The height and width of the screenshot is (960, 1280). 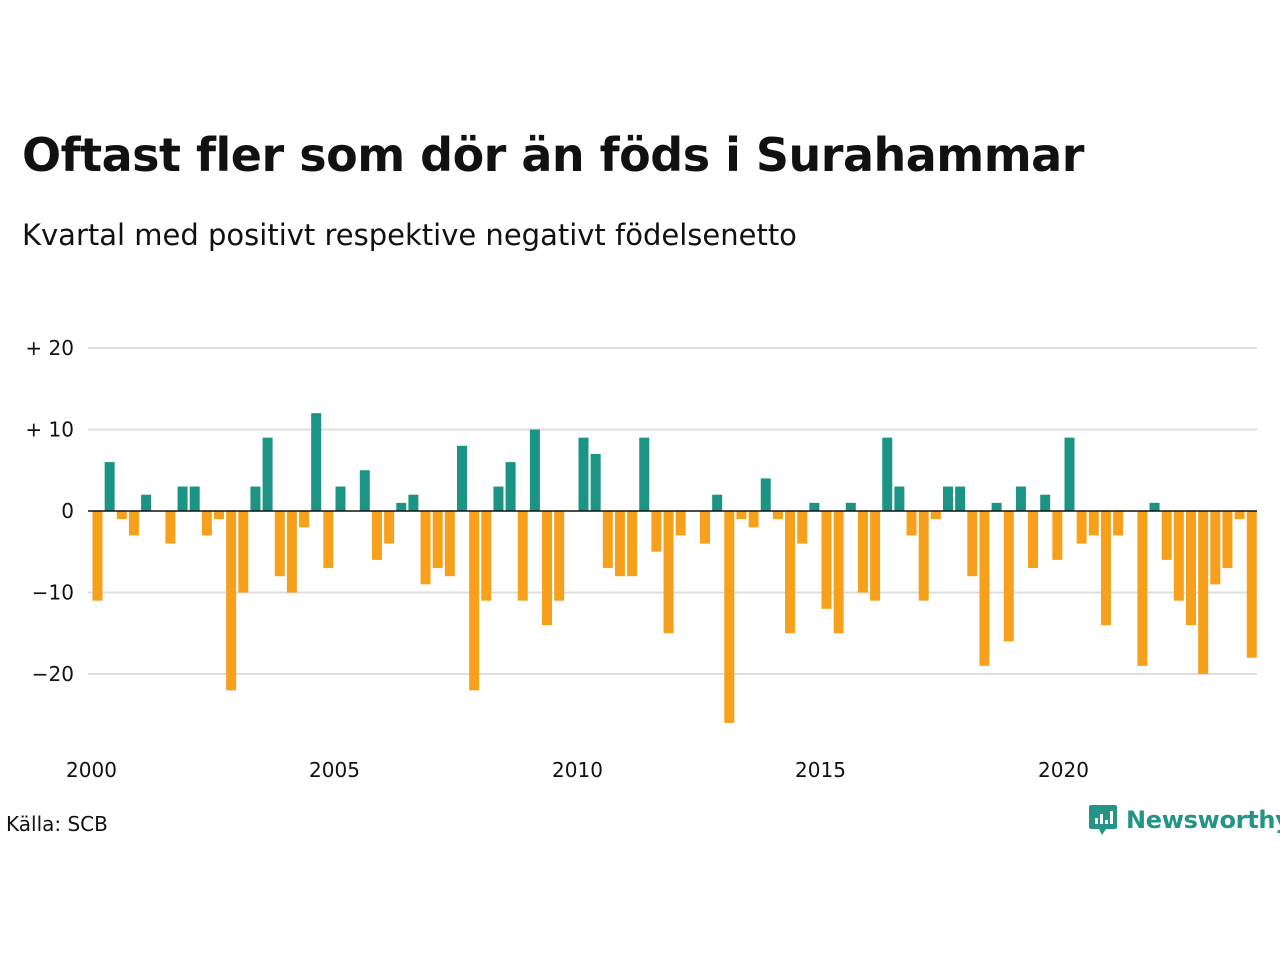 I want to click on x-tick-label: 2015, so click(x=820, y=770).